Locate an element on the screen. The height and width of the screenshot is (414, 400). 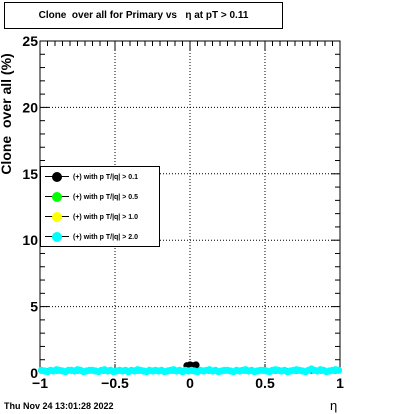
legend-label: (+) with p T/|q| > 1.0 is located at coordinates (105, 217).